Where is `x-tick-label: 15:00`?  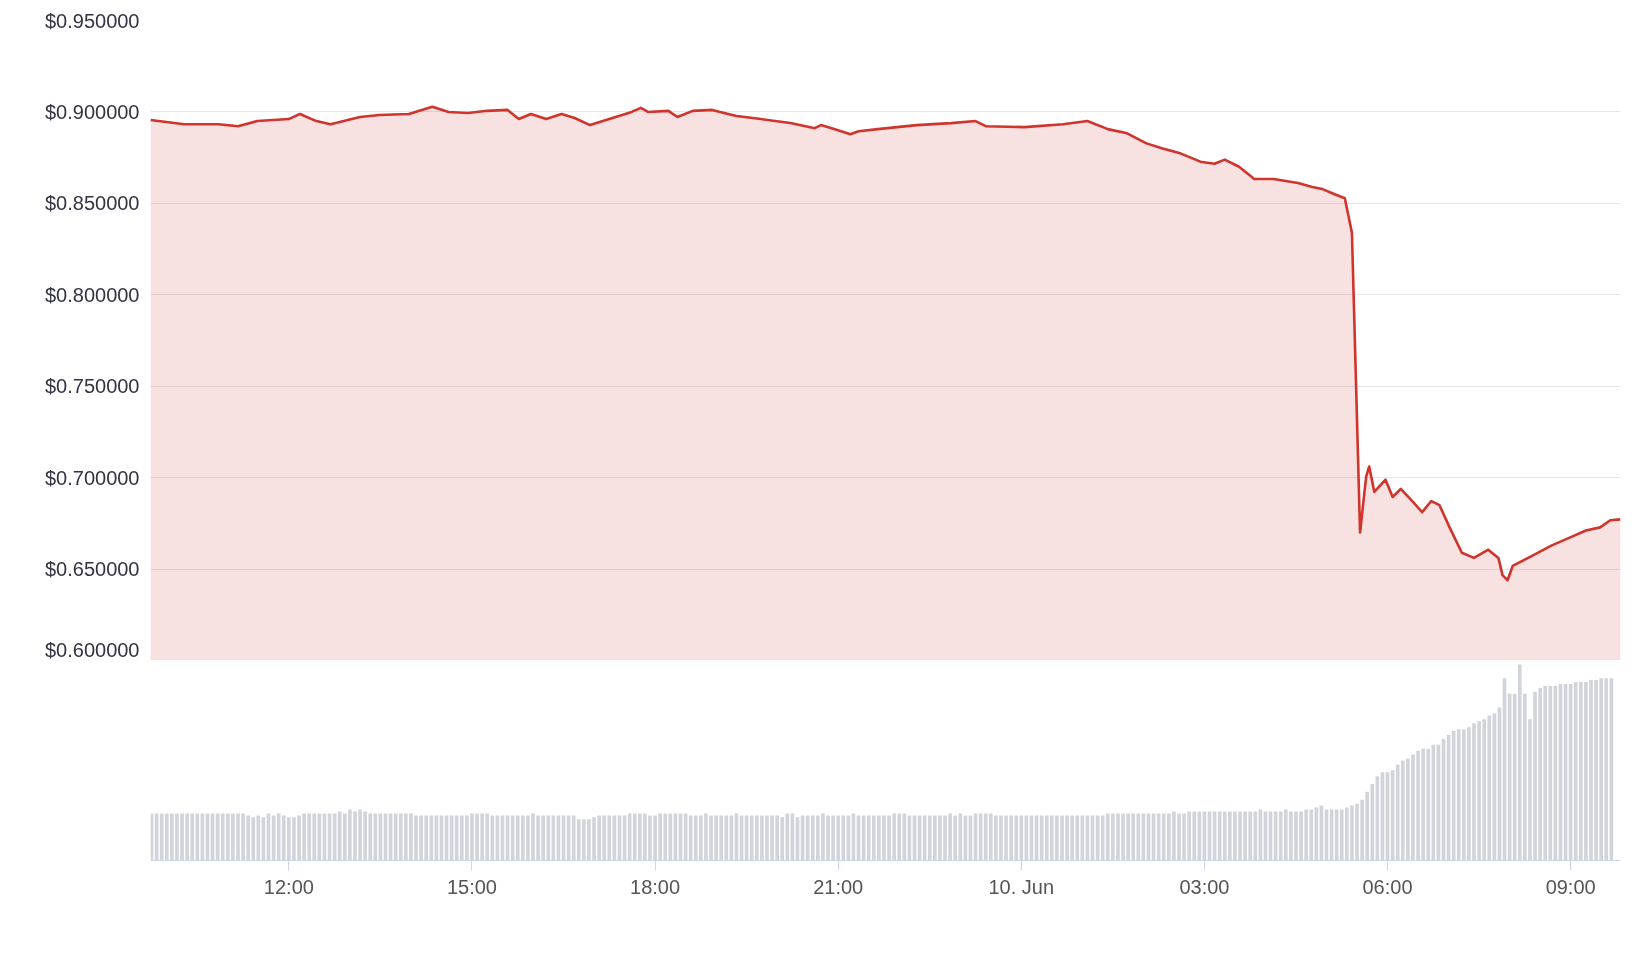 x-tick-label: 15:00 is located at coordinates (472, 886).